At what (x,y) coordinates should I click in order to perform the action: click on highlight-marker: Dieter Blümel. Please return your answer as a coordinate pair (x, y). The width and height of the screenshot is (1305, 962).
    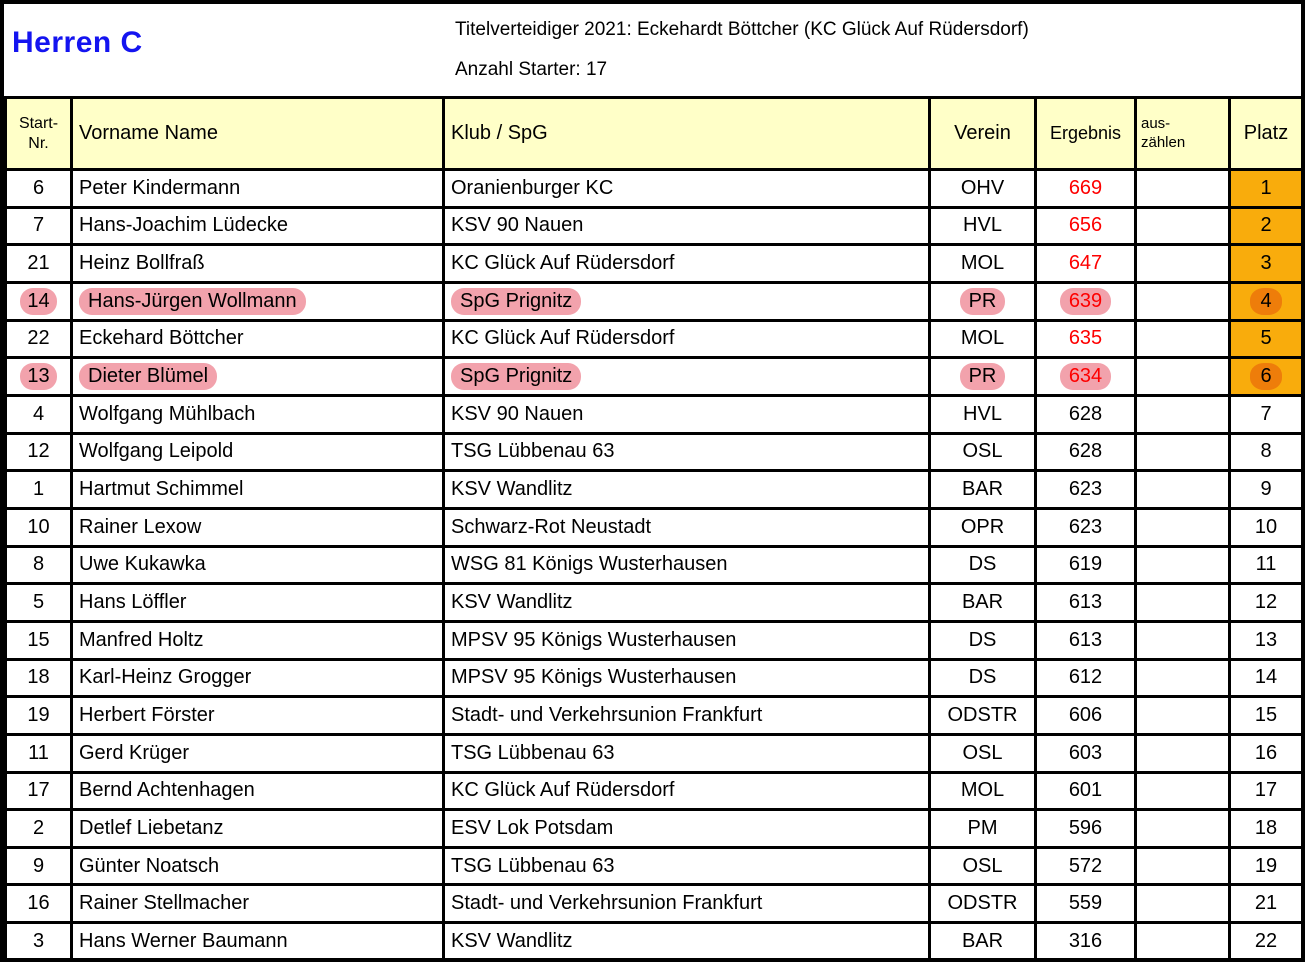
    Looking at the image, I should click on (148, 377).